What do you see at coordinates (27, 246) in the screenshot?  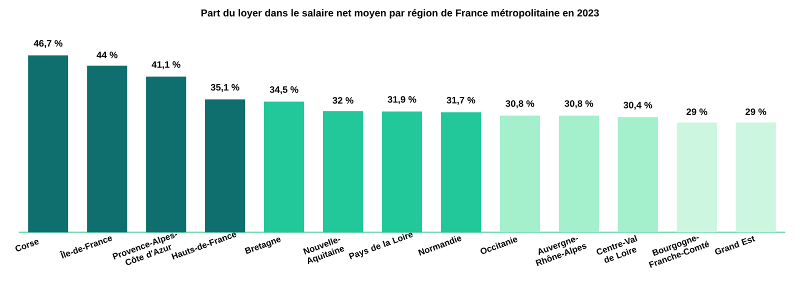 I see `x-tick-label: Corse` at bounding box center [27, 246].